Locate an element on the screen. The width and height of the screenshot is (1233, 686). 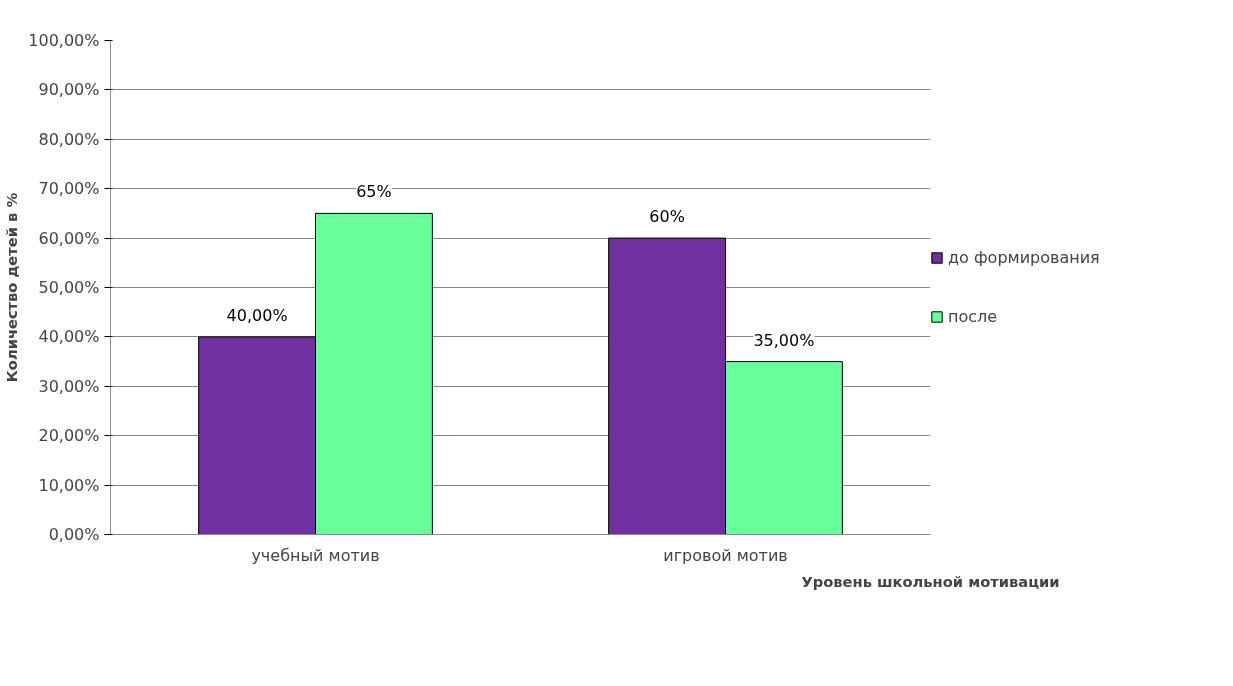
x-tick-label: учебный мотив is located at coordinates (315, 555).